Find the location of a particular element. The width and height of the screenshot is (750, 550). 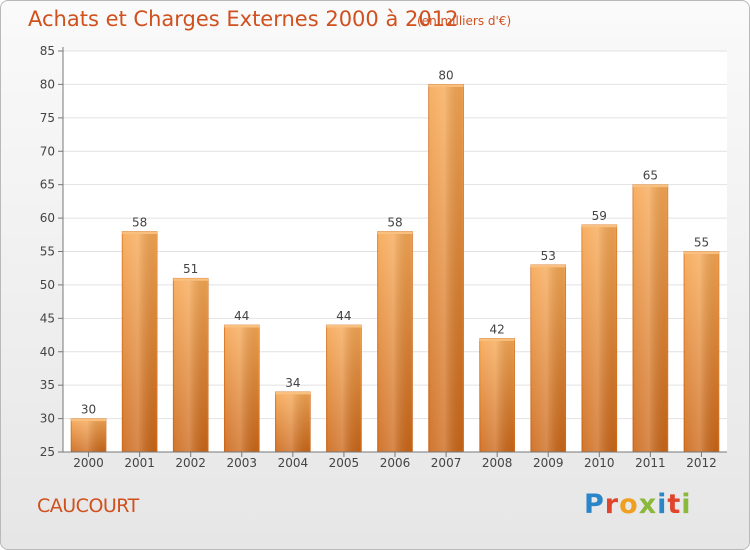

data-label: 34 is located at coordinates (292, 383).